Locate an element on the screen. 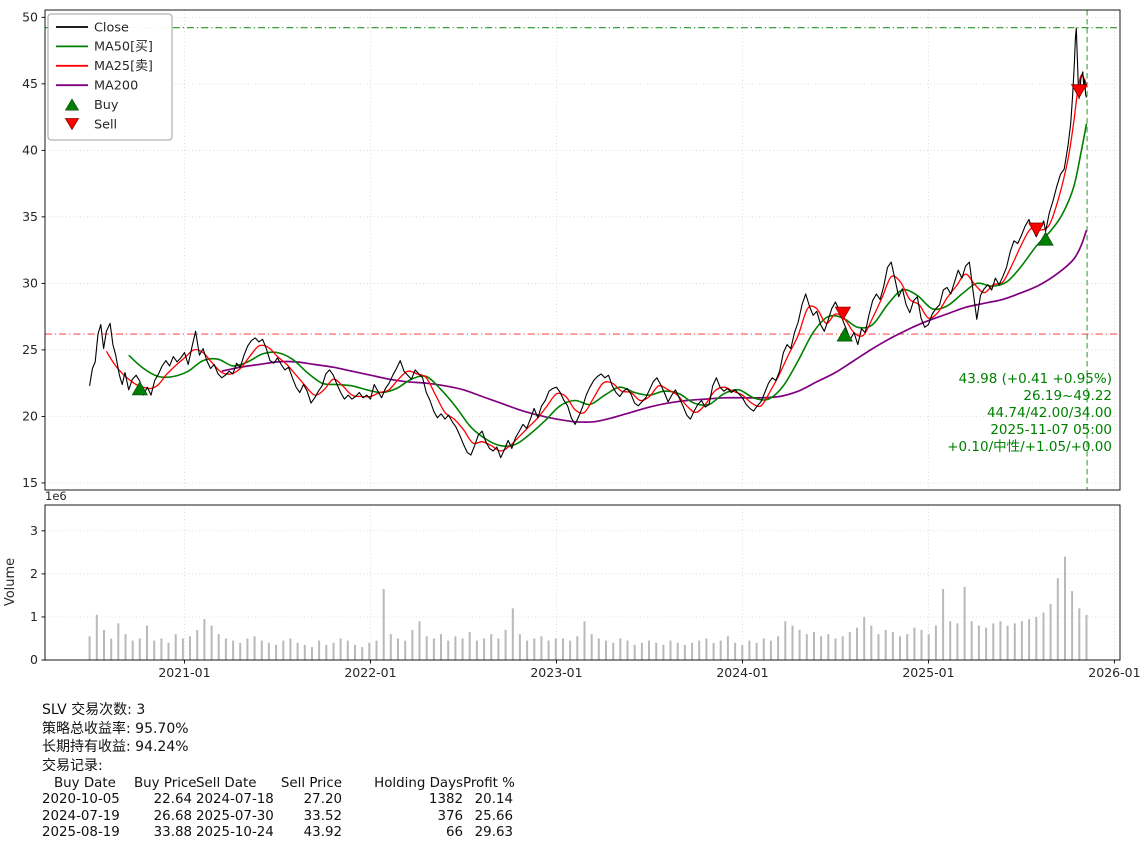 This screenshot has height=857, width=1145. trade-record-cell: 2024-07-19 is located at coordinates (81, 816).